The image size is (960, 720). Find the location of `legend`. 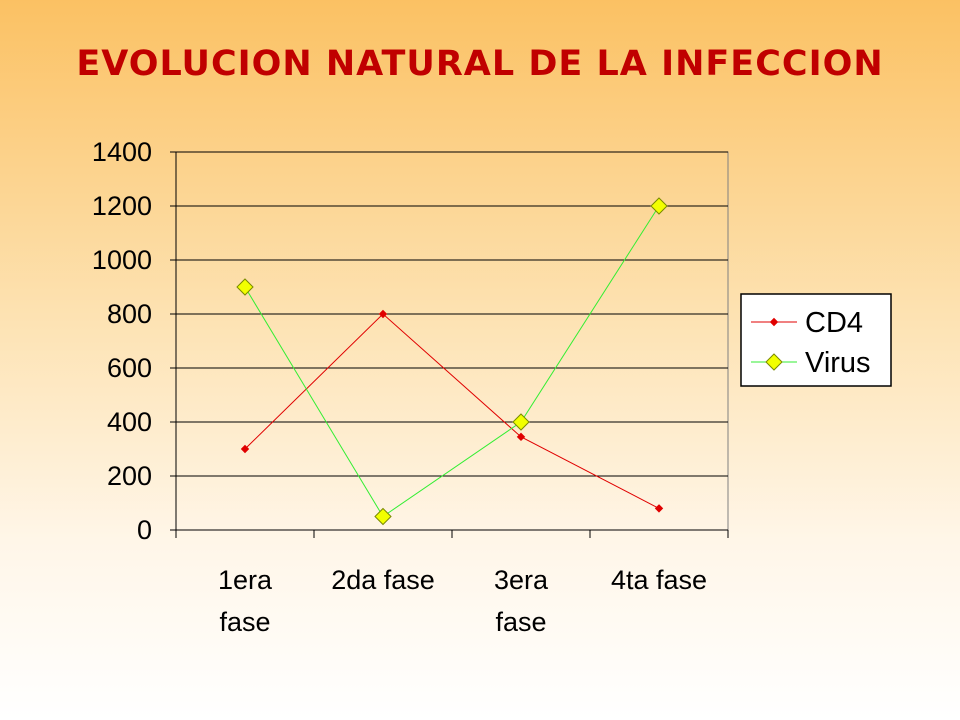

legend is located at coordinates (816, 340).